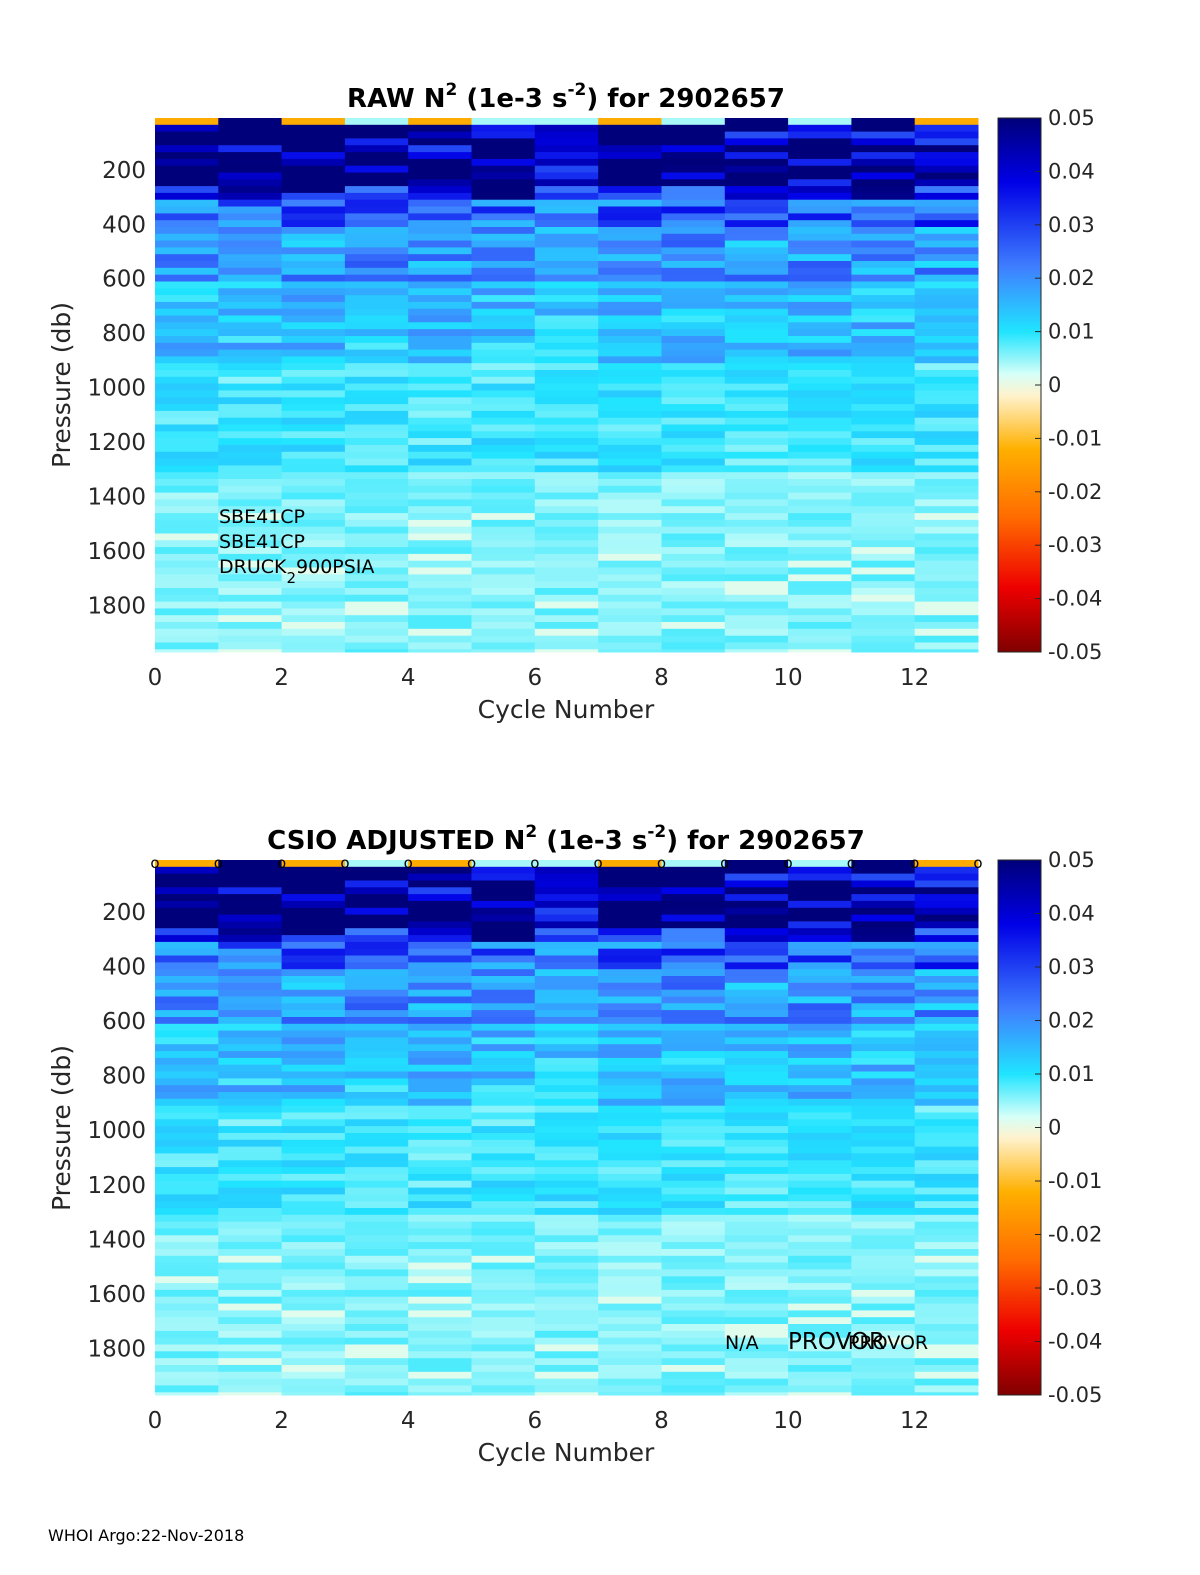 The height and width of the screenshot is (1575, 1200). Describe the element at coordinates (787, 1421) in the screenshot. I see `x-tick-label: 10` at that location.